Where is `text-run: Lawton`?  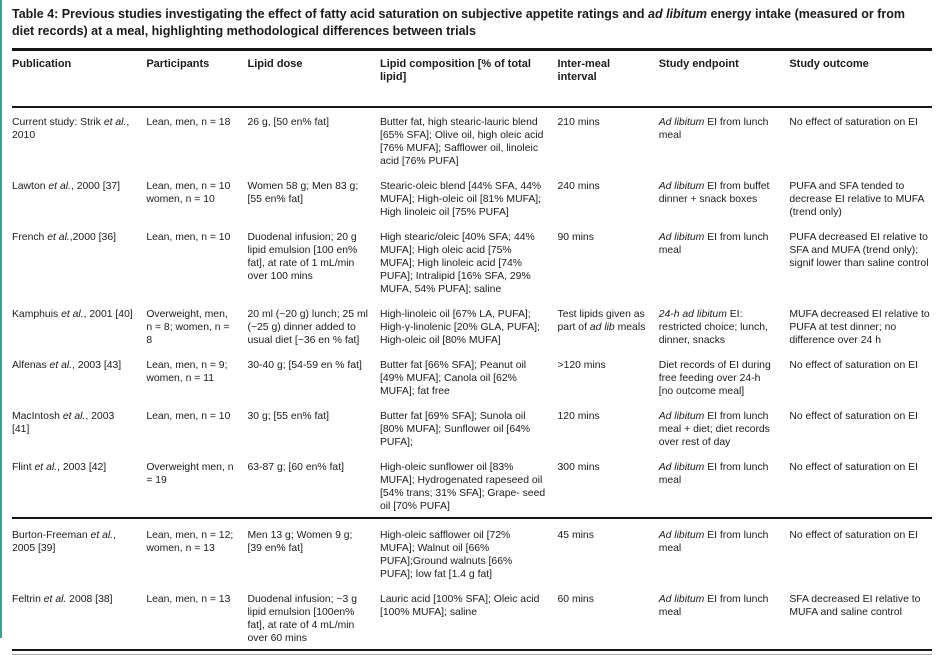 text-run: Lawton is located at coordinates (30, 186).